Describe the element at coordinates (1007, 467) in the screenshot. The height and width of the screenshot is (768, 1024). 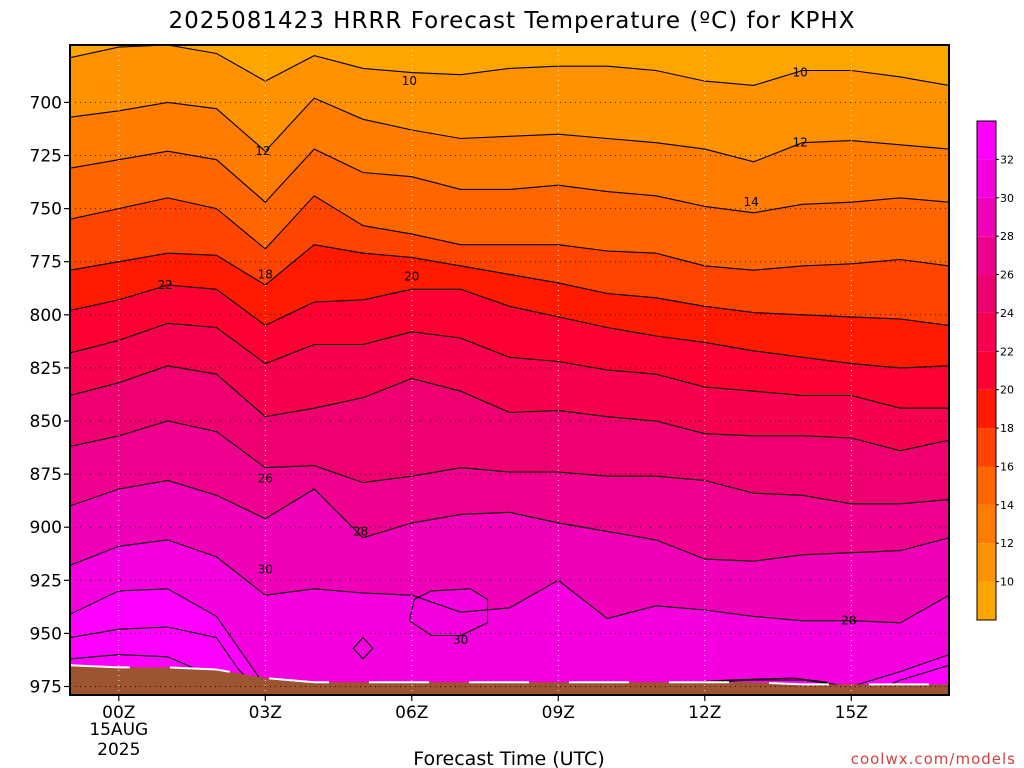
I see `colorbar-label-16: 16` at that location.